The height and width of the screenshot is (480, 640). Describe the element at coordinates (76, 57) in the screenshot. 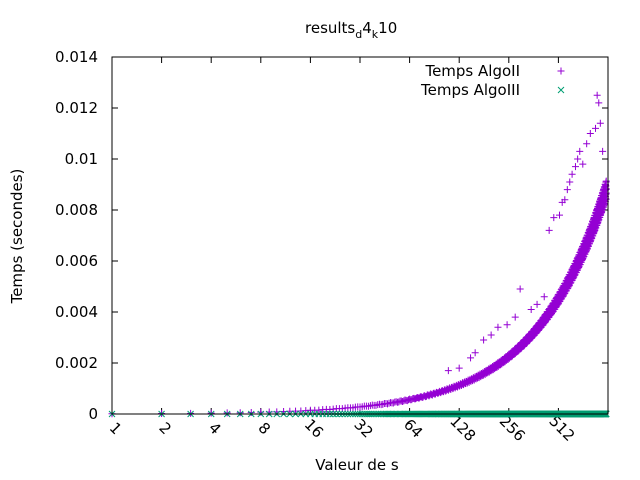

I see `y-tick-label: 0.014` at that location.